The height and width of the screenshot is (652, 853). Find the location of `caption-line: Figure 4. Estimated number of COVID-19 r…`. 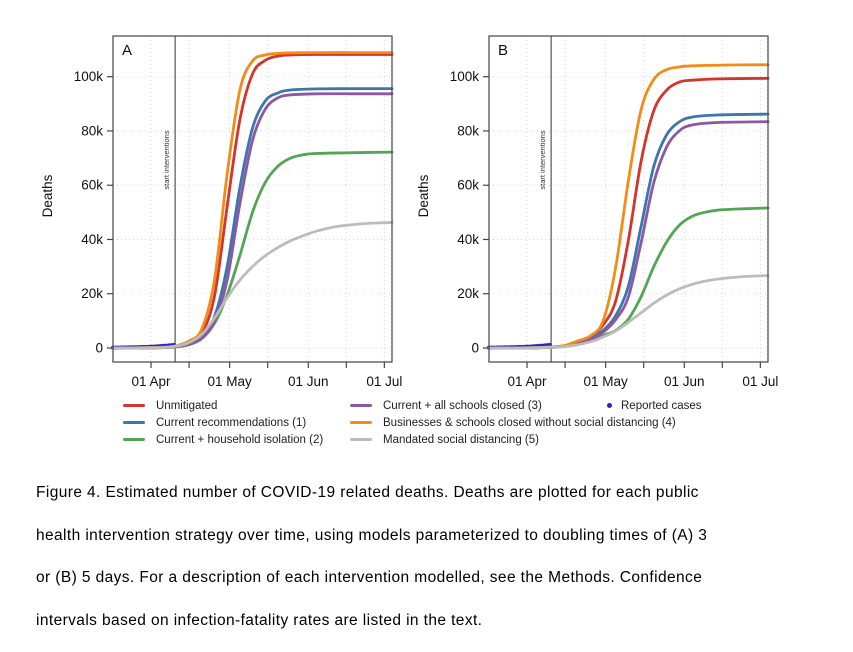

caption-line: Figure 4. Estimated number of COVID-19 r… is located at coordinates (367, 492).